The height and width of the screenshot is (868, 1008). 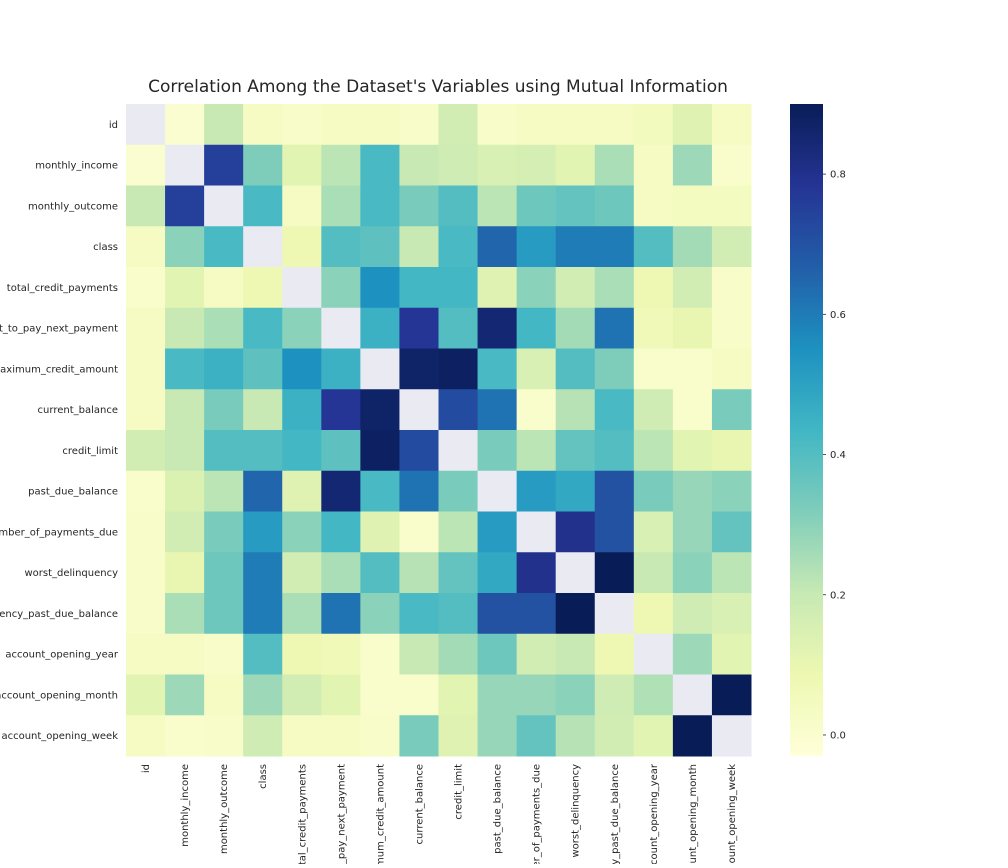 What do you see at coordinates (341, 814) in the screenshot?
I see `x-tick-label: amount_to_pay_next_payment` at bounding box center [341, 814].